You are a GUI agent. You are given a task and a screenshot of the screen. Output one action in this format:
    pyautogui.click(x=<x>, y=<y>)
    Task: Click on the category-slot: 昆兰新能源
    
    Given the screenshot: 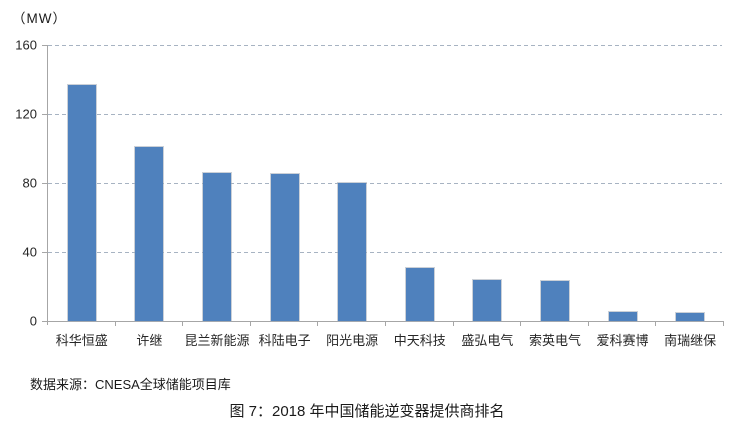 What is the action you would take?
    pyautogui.click(x=217, y=196)
    